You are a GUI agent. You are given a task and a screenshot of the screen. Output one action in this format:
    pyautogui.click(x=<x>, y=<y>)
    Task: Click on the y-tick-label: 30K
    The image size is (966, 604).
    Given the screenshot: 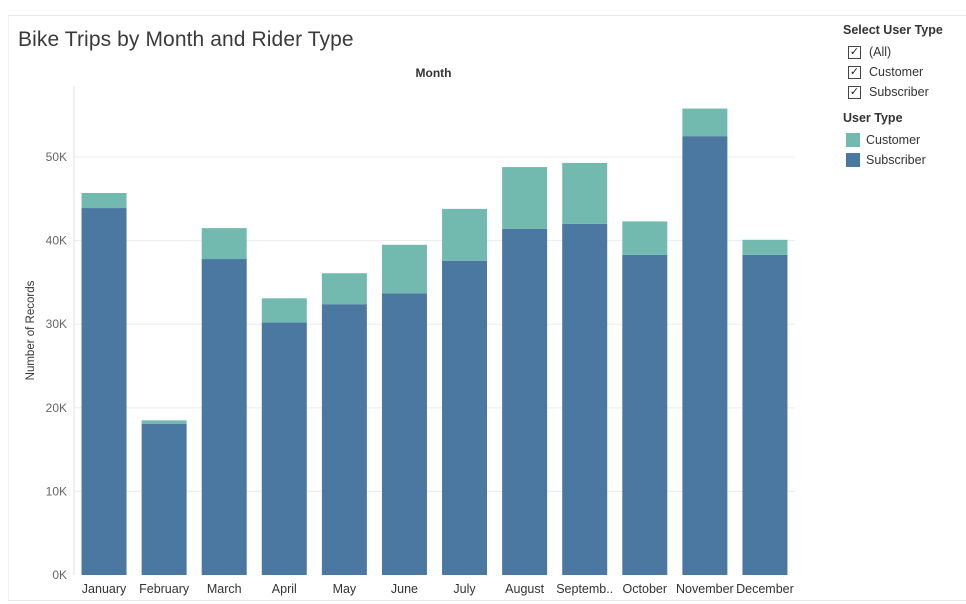 What is the action you would take?
    pyautogui.click(x=56, y=324)
    